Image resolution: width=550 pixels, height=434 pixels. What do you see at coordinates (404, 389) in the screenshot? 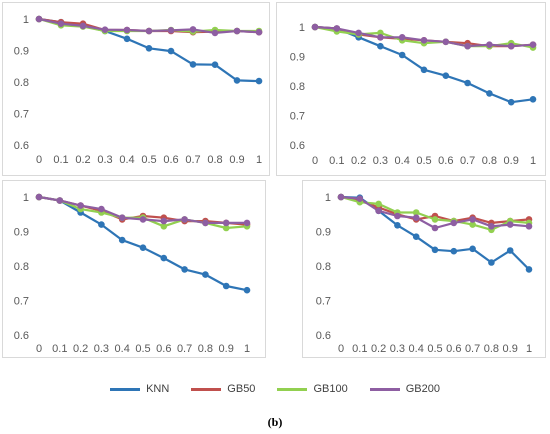
I see `legend-item-gb200: GB200` at bounding box center [404, 389].